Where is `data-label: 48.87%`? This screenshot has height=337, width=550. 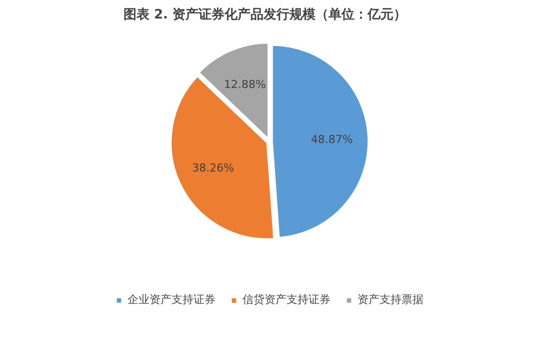
data-label: 48.87% is located at coordinates (331, 139).